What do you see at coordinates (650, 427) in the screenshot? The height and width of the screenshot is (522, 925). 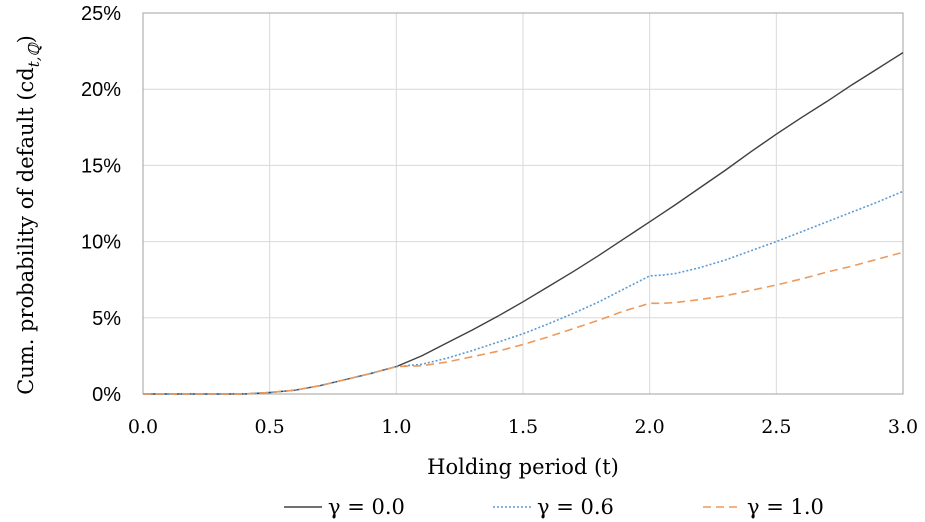 I see `x-tick-label: 2.0` at bounding box center [650, 427].